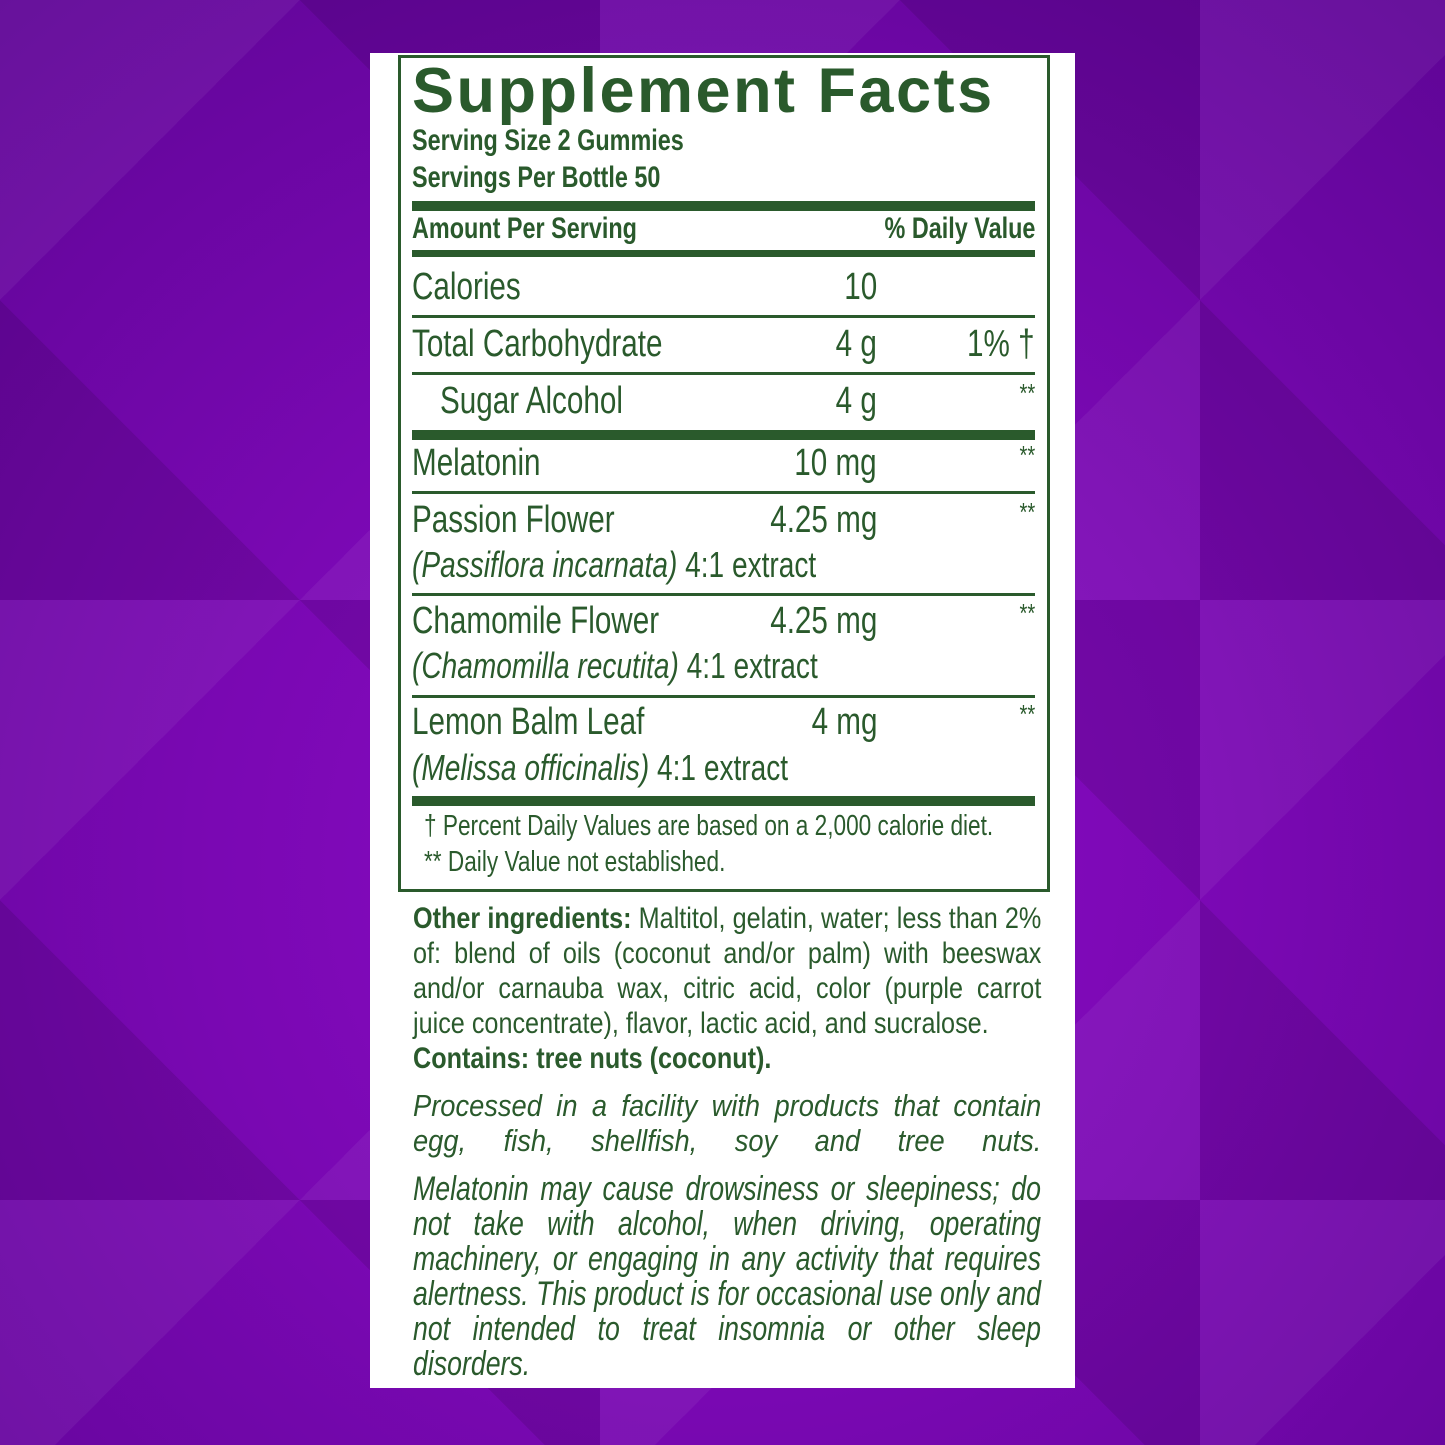  What do you see at coordinates (536, 177) in the screenshot?
I see `servings-per-bottle: Servings Per Bottle 50` at bounding box center [536, 177].